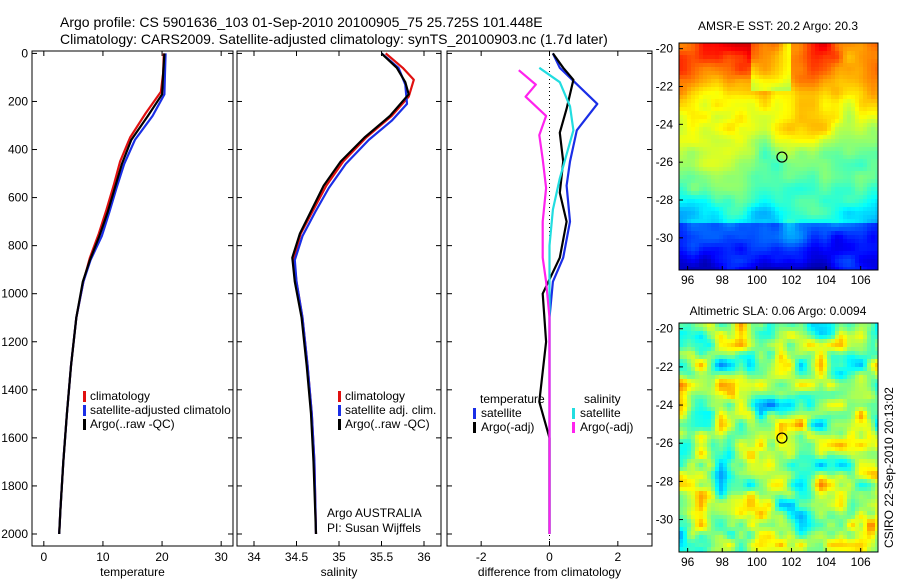 This screenshot has width=900, height=580. Describe the element at coordinates (889, 467) in the screenshot. I see `side-timestamp: CSIRO 22-Sep-2010 20:13:02` at that location.